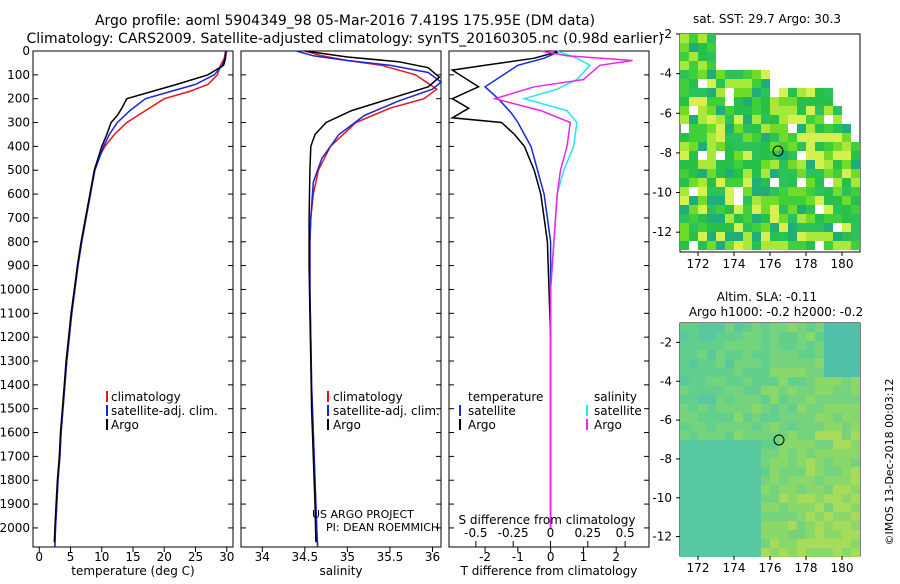 The image size is (900, 584). What do you see at coordinates (107, 396) in the screenshot?
I see `legend-swatch-climatology` at bounding box center [107, 396].